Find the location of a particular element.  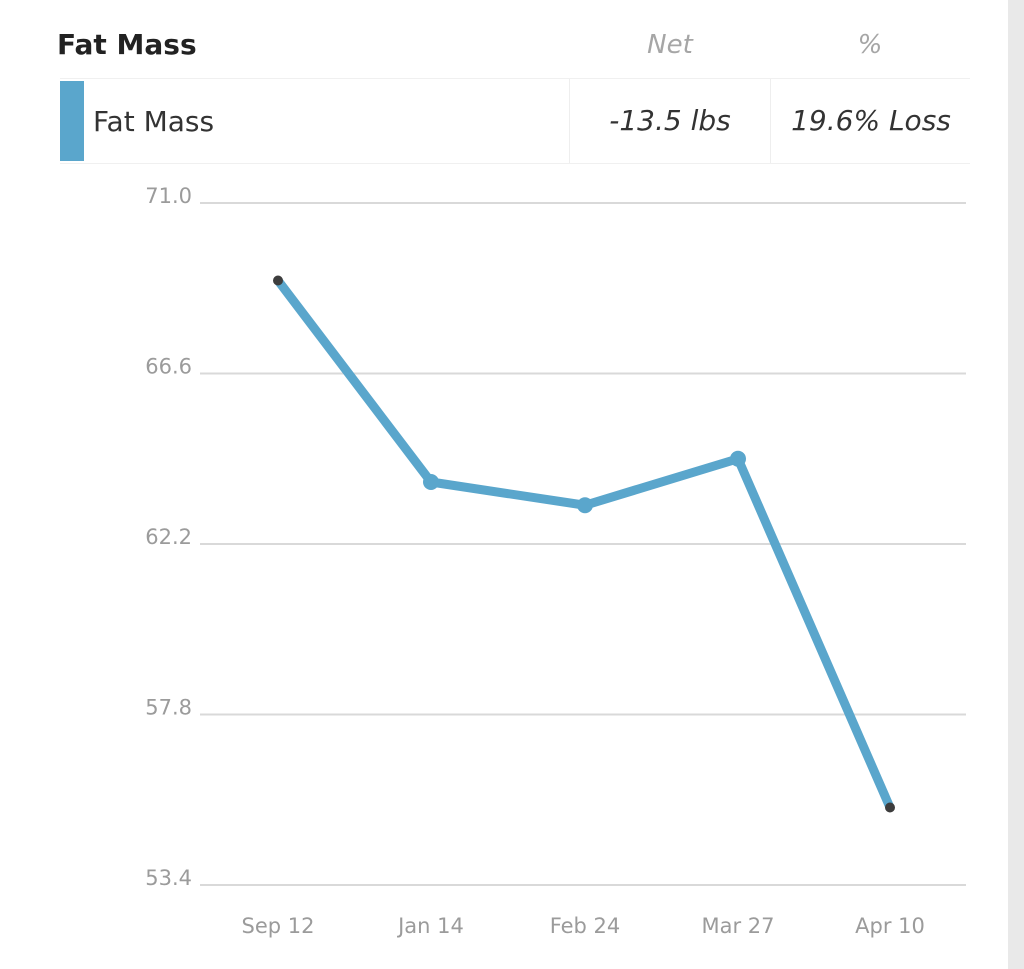

frame-edge is located at coordinates (1016, 484).